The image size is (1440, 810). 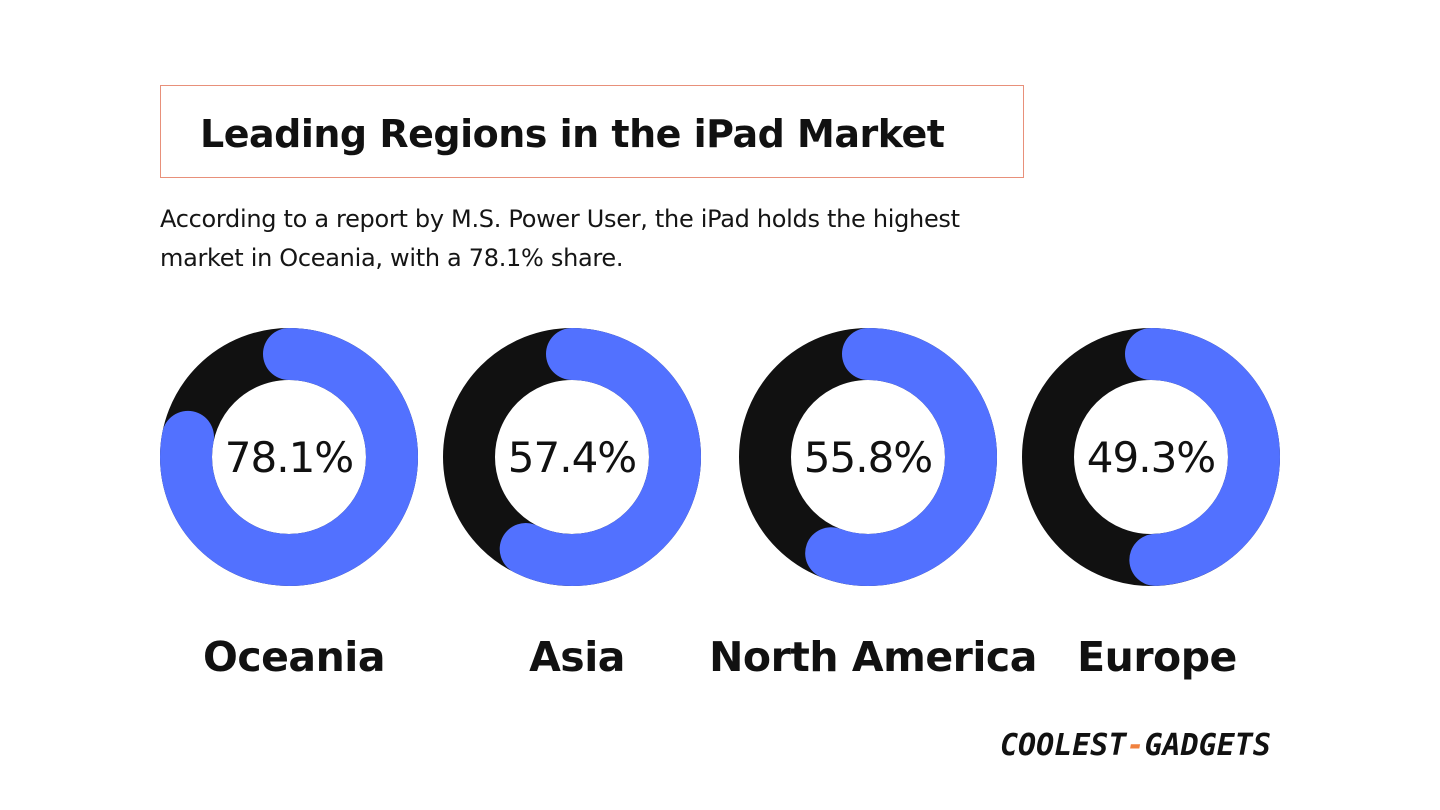 I want to click on subtitle-line-2: market in Oceania, with a 78.1% share., so click(x=392, y=258).